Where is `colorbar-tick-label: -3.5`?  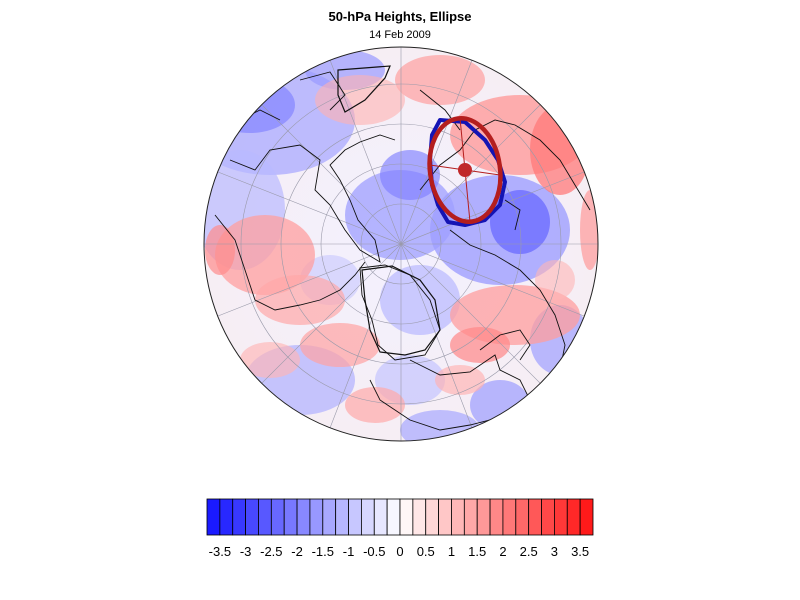 colorbar-tick-label: -3.5 is located at coordinates (220, 551).